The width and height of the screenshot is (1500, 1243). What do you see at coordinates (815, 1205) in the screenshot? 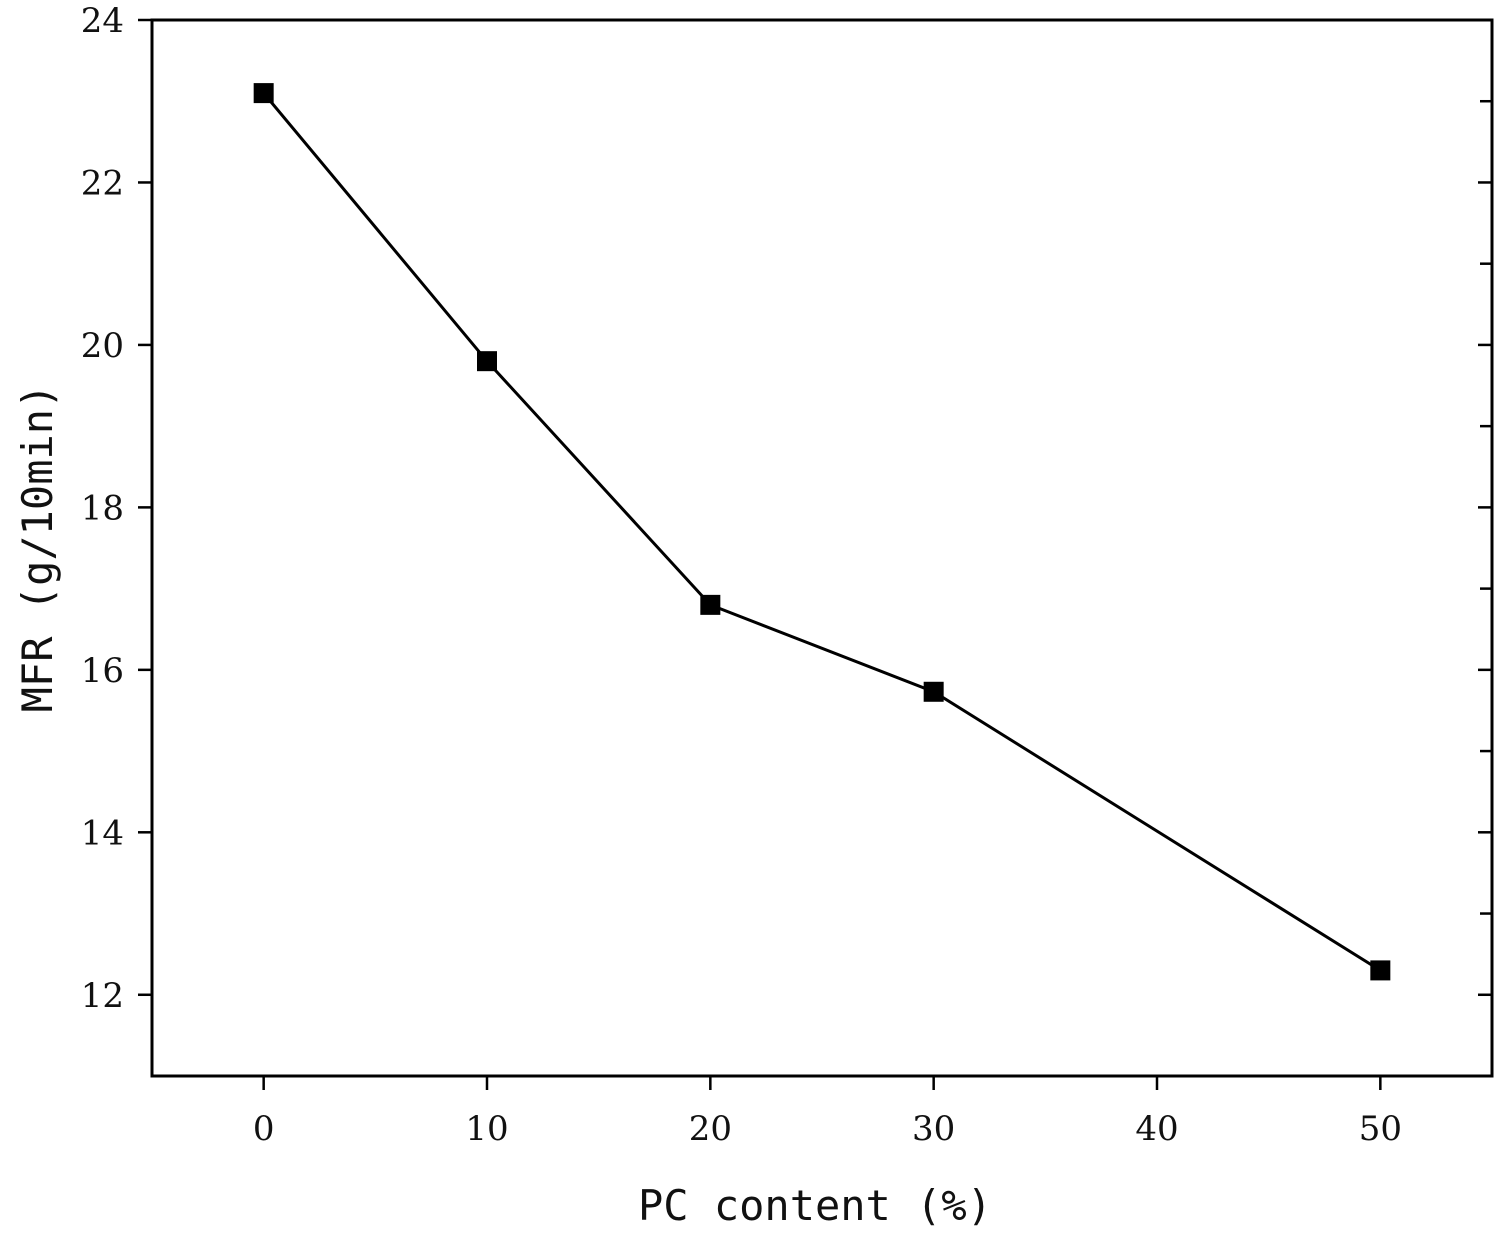
I see `x-axis-title: PC content (%)` at bounding box center [815, 1205].